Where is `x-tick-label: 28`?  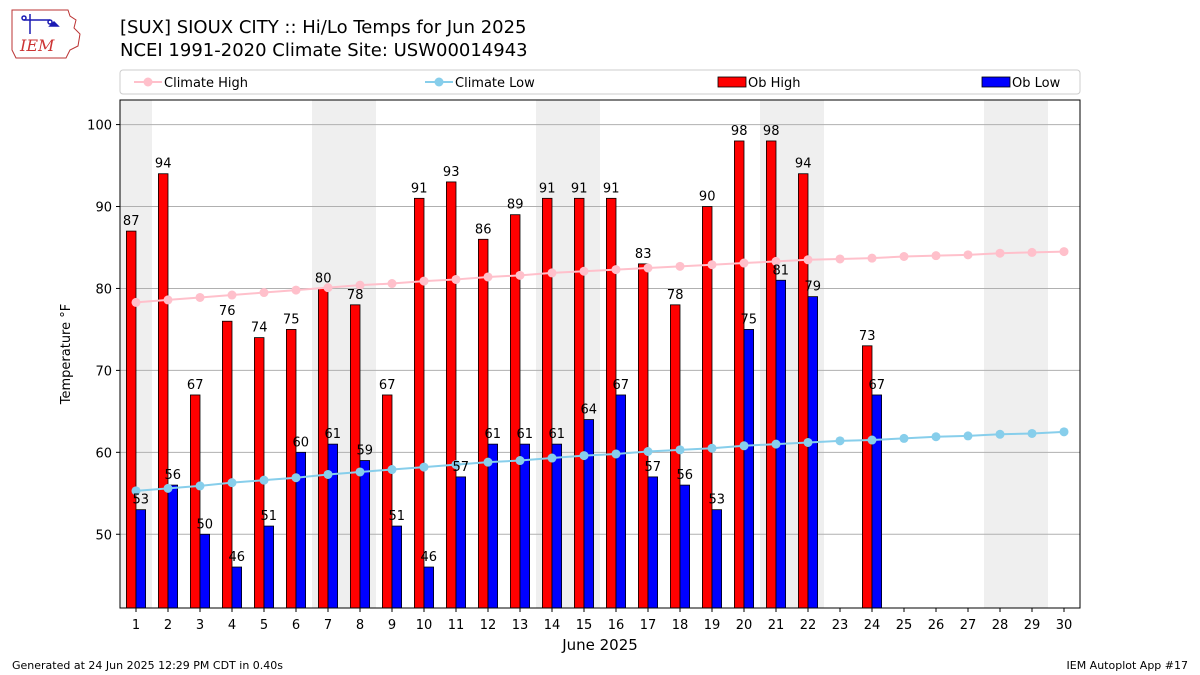
x-tick-label: 28 is located at coordinates (1000, 625).